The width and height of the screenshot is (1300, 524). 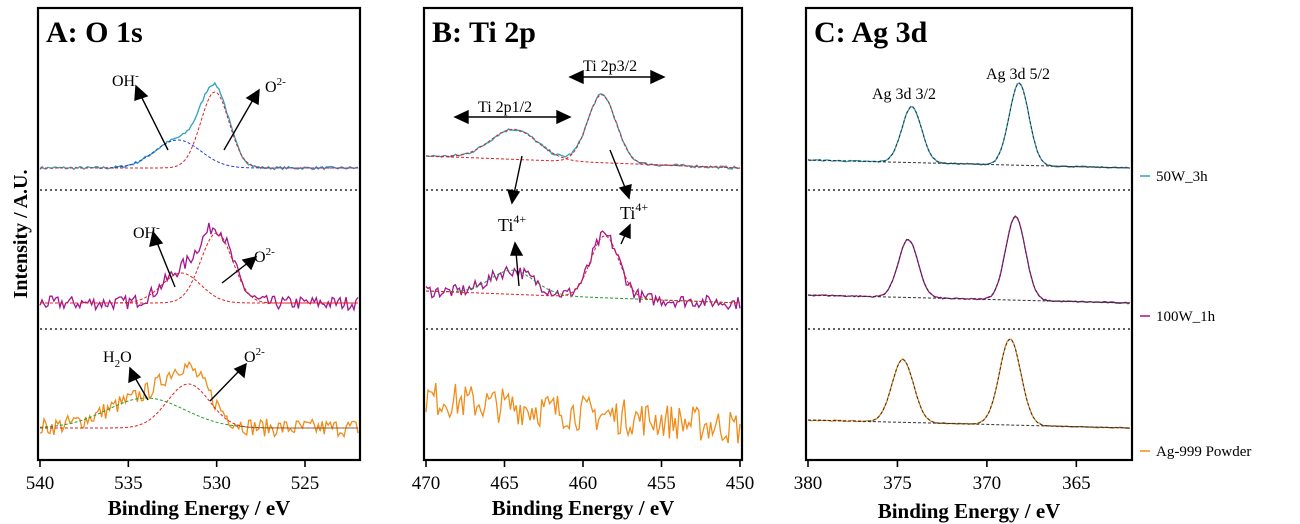 I want to click on panel-b-xlabel: Binding Energy / eV, so click(x=583, y=508).